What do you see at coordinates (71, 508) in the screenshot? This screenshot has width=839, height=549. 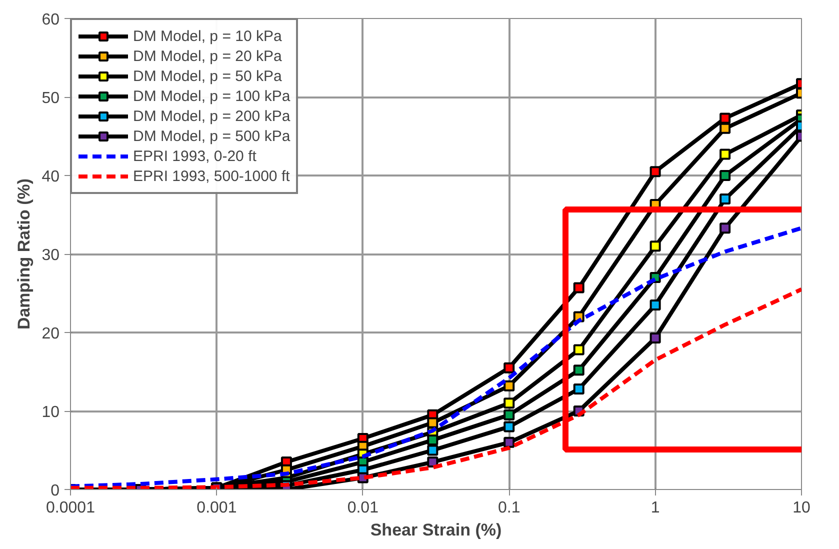 I see `x-tick-label: 0.0001` at bounding box center [71, 508].